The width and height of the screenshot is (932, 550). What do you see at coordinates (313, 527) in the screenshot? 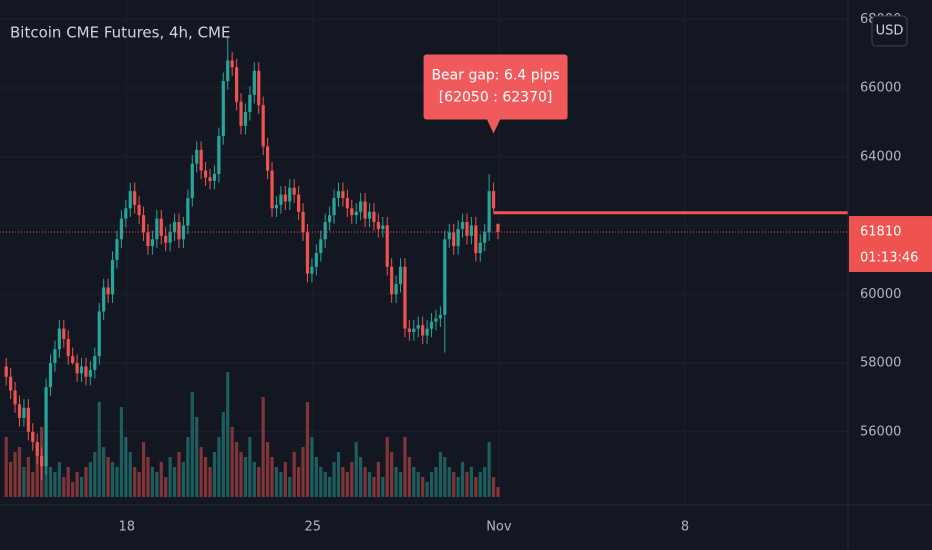
I see `x-tick-label: 25` at bounding box center [313, 527].